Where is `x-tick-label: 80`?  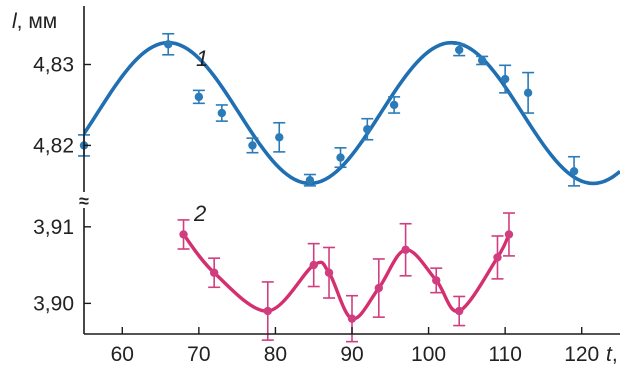 x-tick-label: 80 is located at coordinates (275, 354).